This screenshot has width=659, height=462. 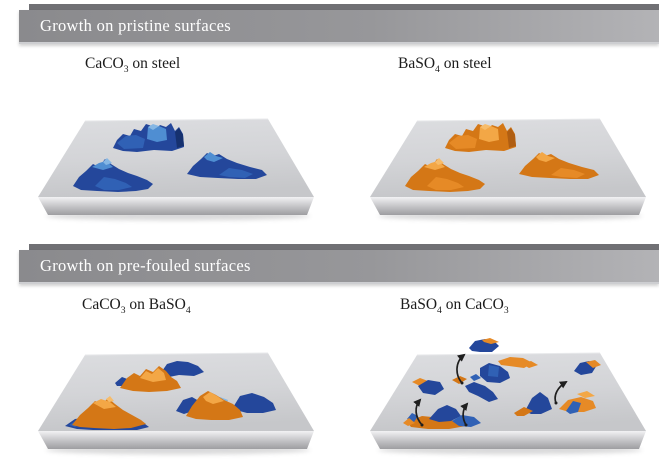 What do you see at coordinates (475, 377) in the screenshot?
I see `caco3-bit` at bounding box center [475, 377].